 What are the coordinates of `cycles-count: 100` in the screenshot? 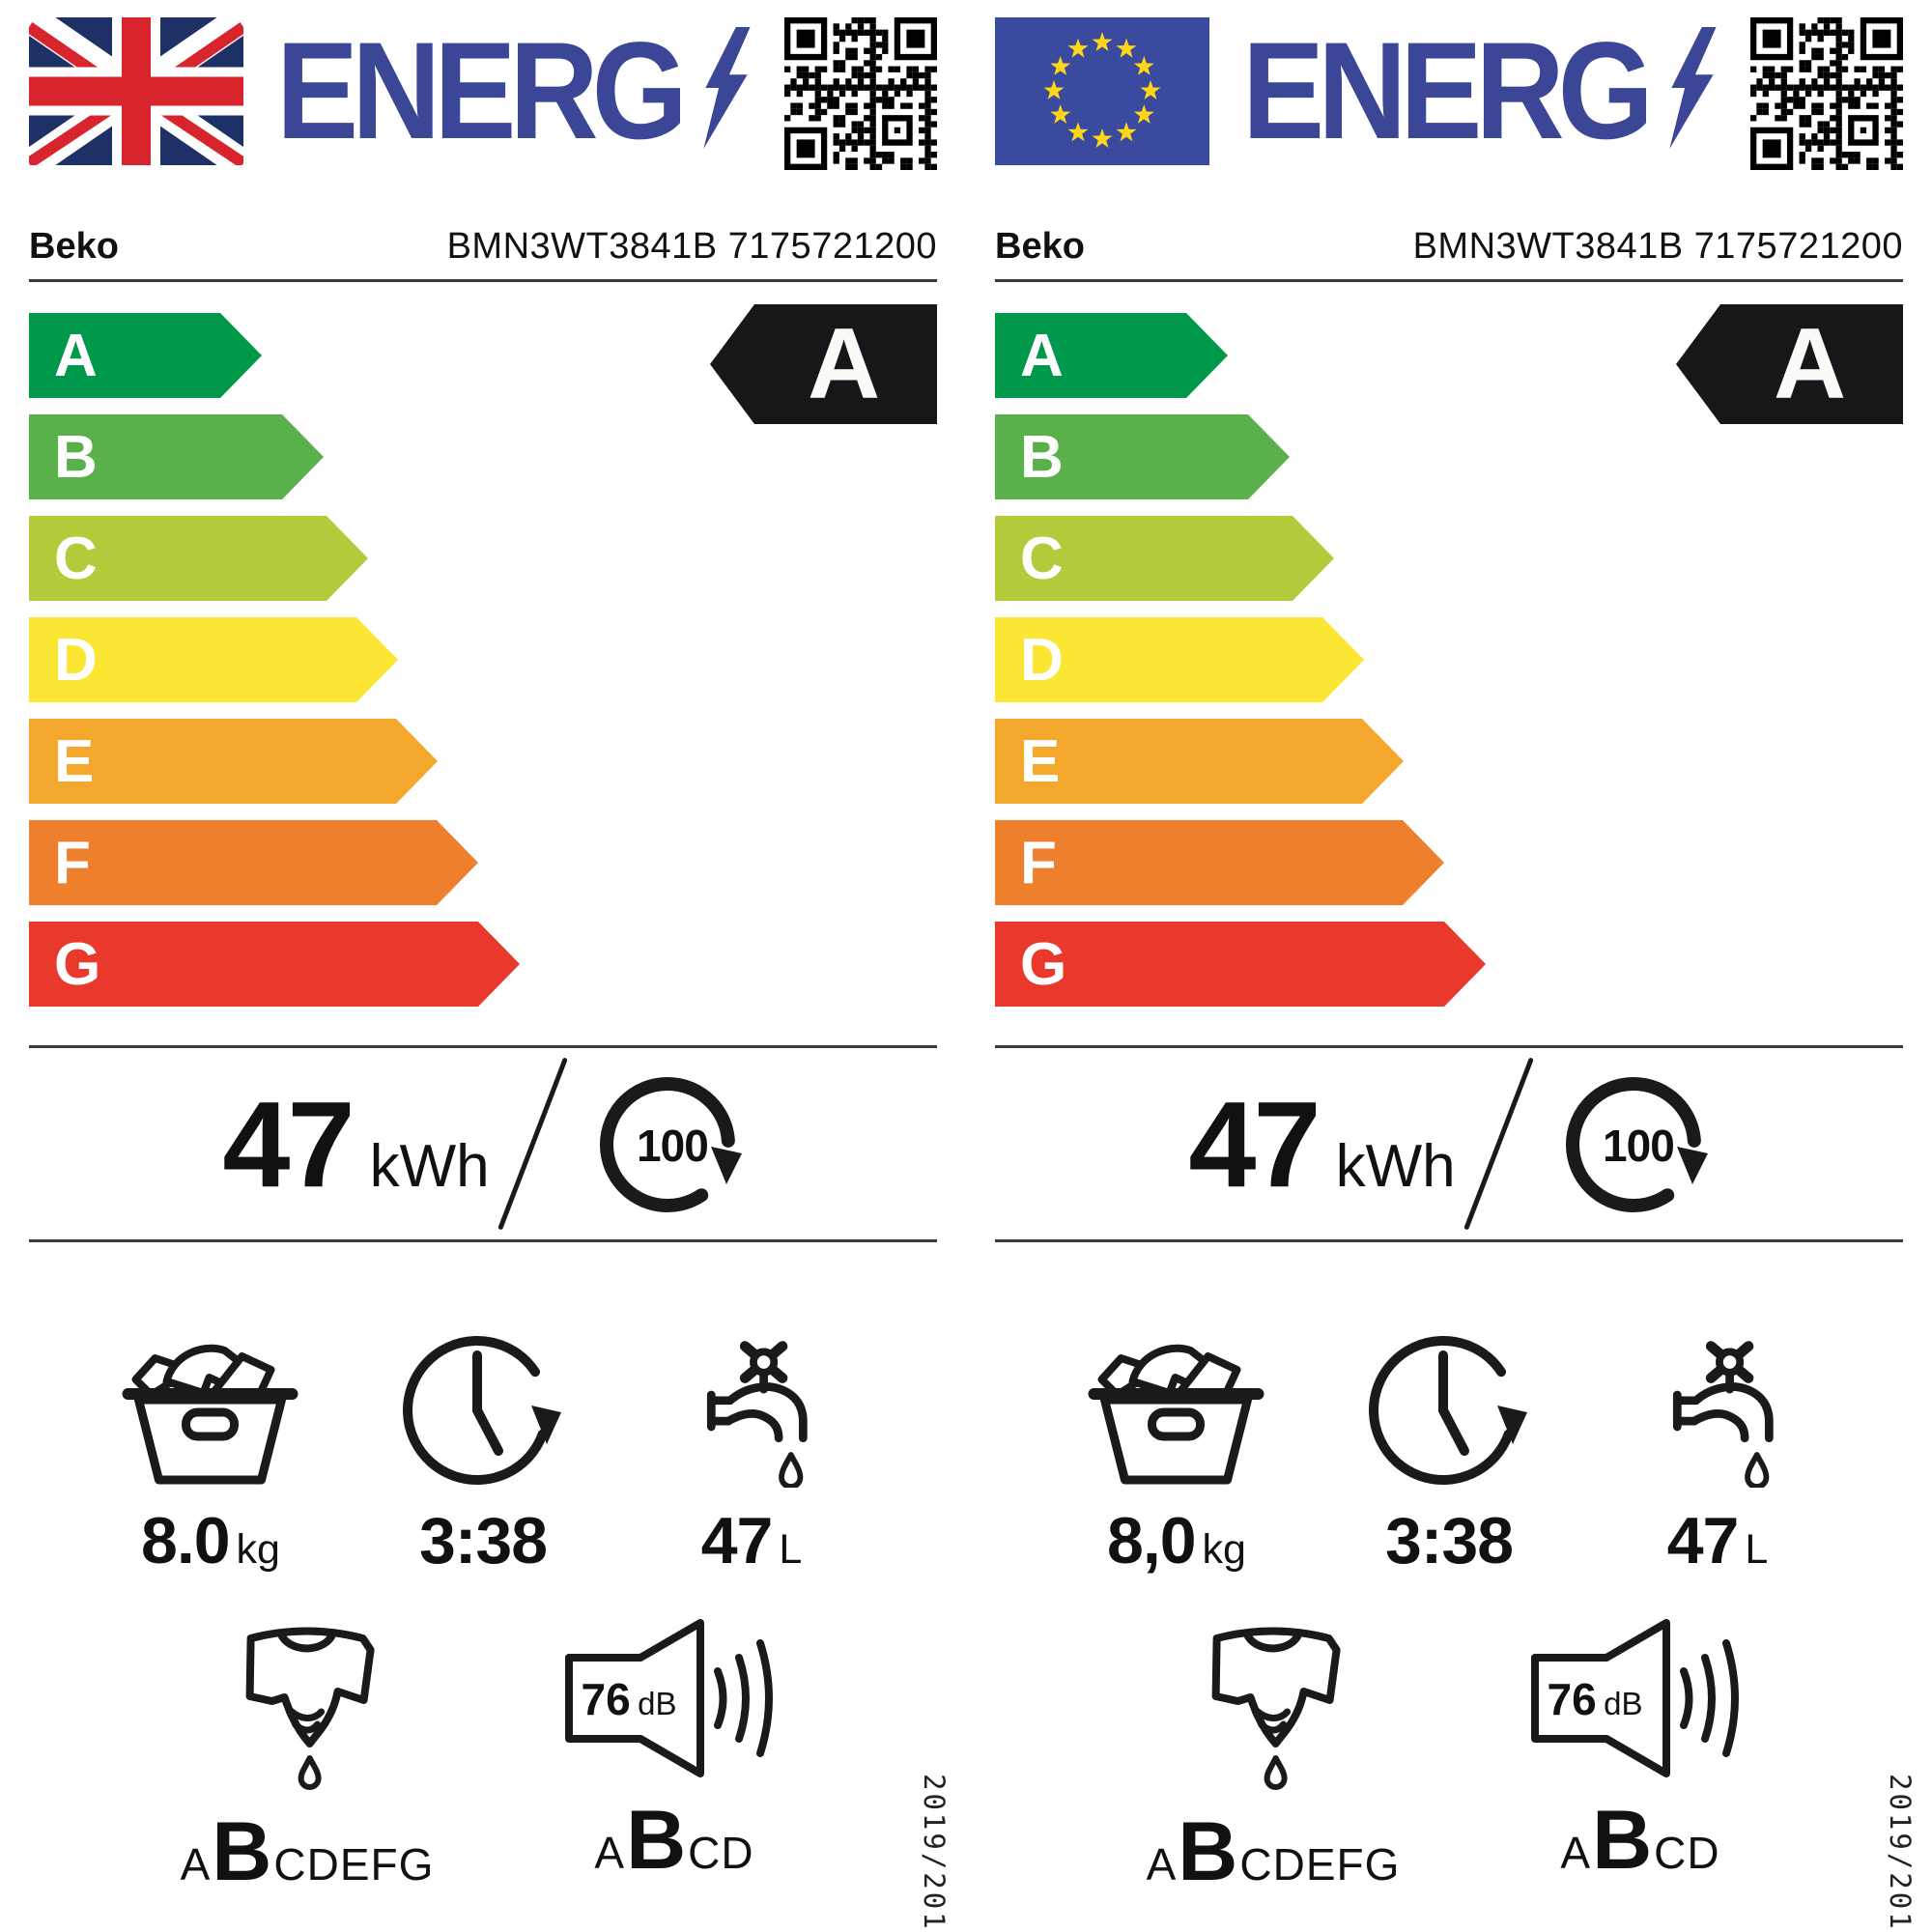 It's located at (673, 1145).